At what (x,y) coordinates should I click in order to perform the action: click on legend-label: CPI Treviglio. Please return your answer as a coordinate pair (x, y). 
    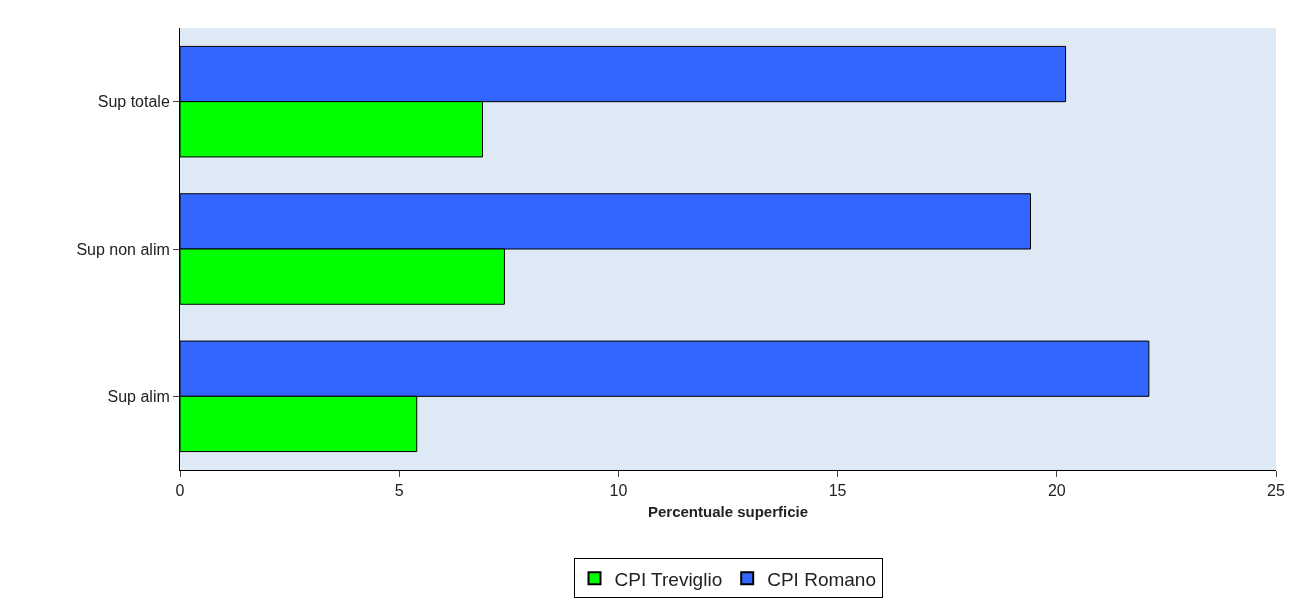
    Looking at the image, I should click on (668, 579).